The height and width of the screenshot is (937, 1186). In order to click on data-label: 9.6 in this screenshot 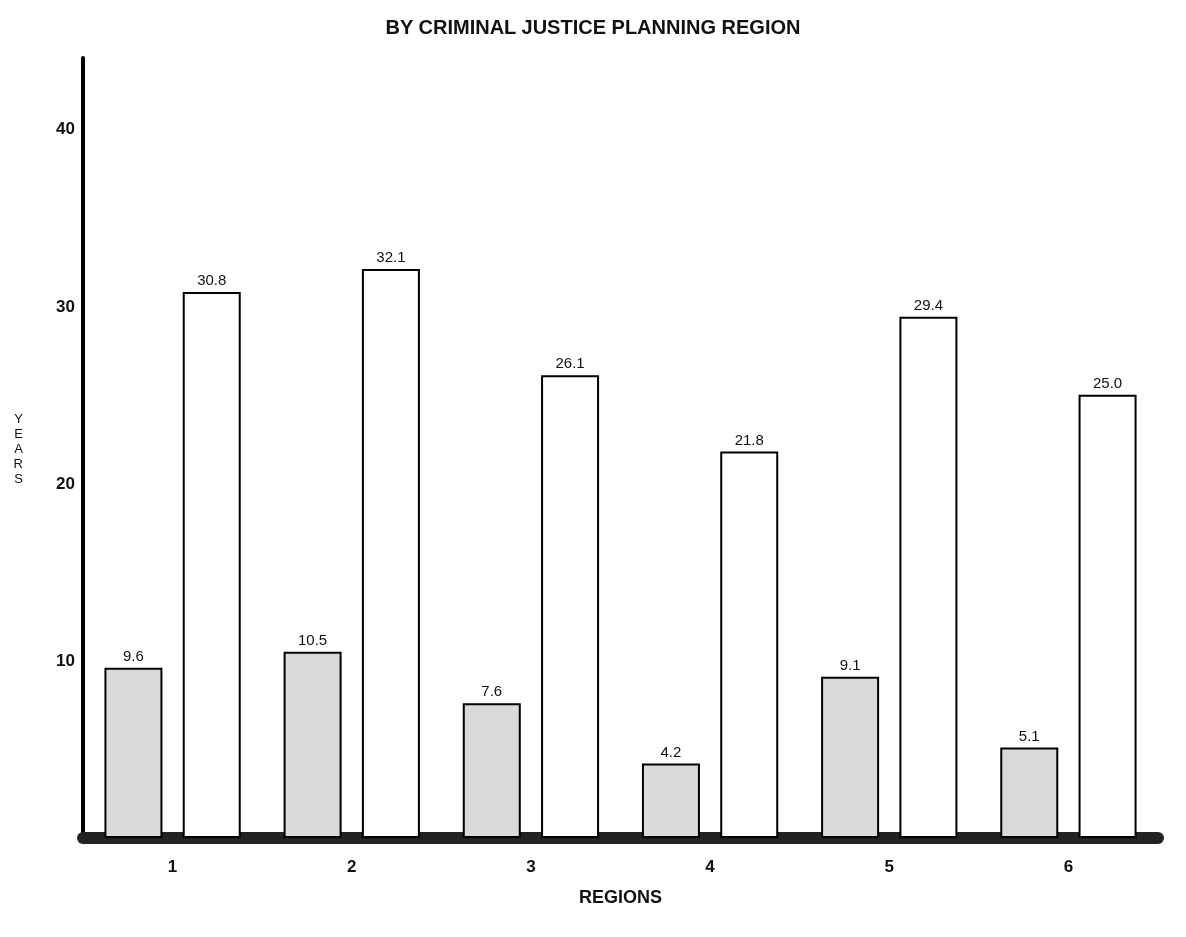, I will do `click(133, 655)`.